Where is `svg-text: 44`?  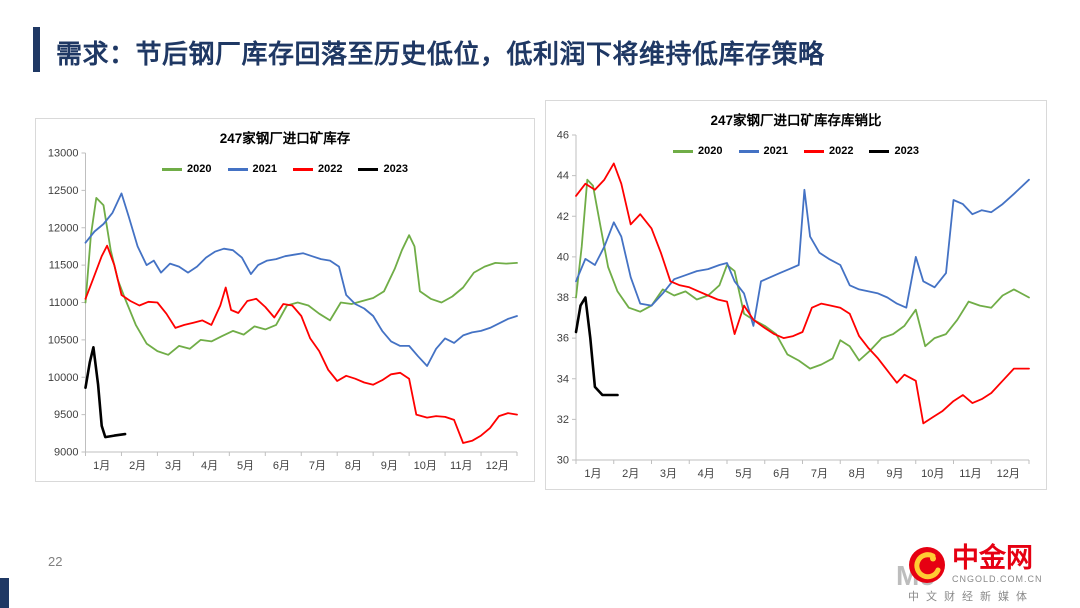
svg-text: 44 is located at coordinates (563, 176).